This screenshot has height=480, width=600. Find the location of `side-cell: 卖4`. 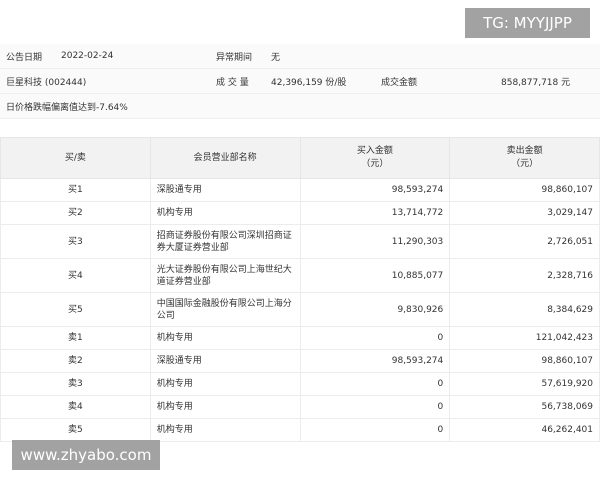

side-cell: 卖4 is located at coordinates (75, 407).